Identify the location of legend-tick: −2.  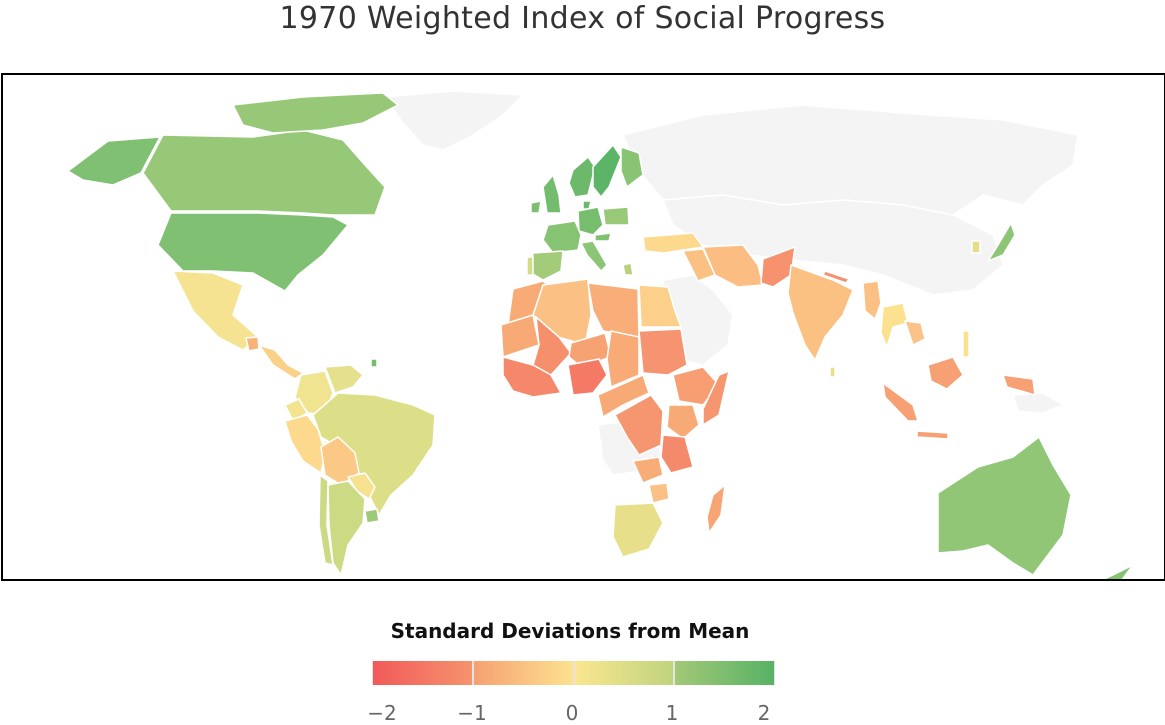
(382, 713).